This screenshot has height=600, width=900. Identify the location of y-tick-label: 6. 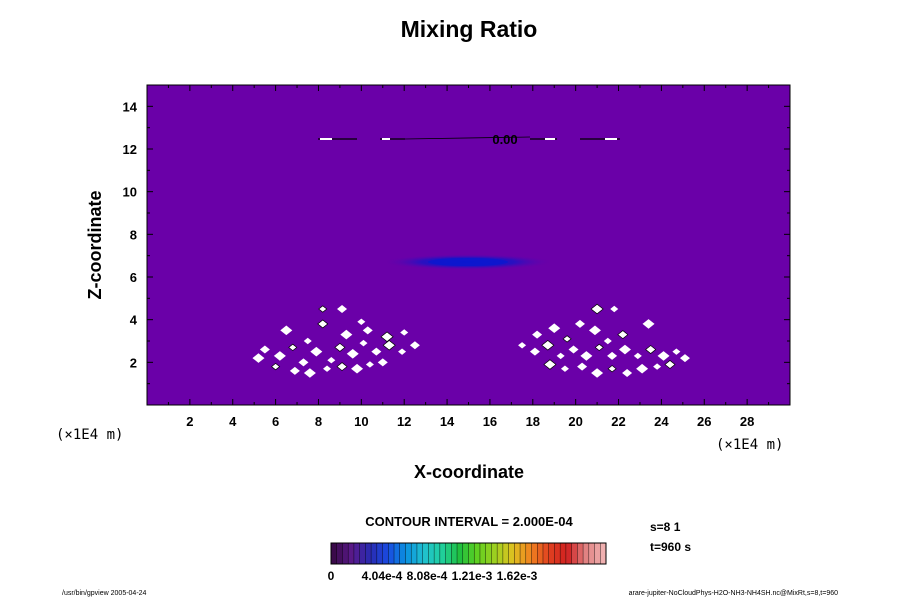
(133, 277).